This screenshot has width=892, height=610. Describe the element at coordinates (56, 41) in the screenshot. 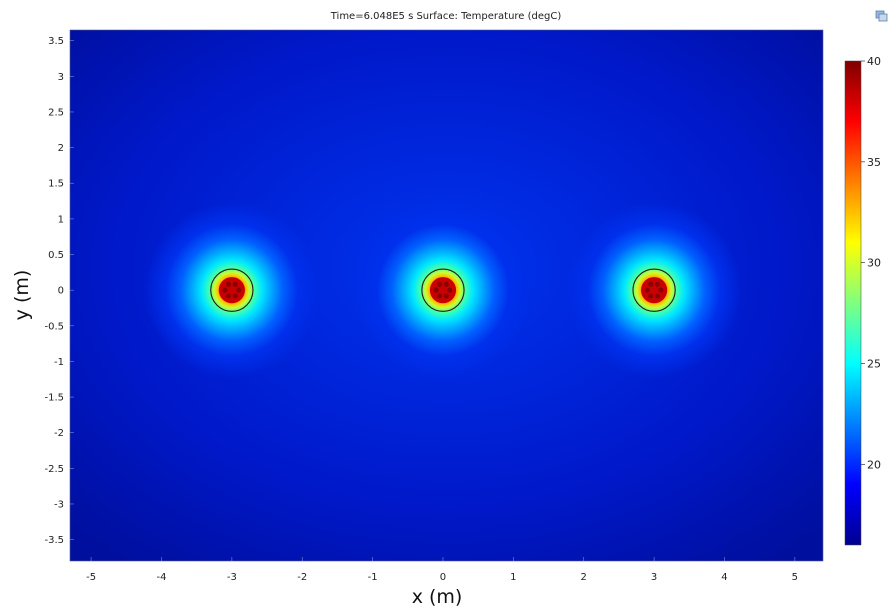

I see `y-tick-label: 3.5` at that location.